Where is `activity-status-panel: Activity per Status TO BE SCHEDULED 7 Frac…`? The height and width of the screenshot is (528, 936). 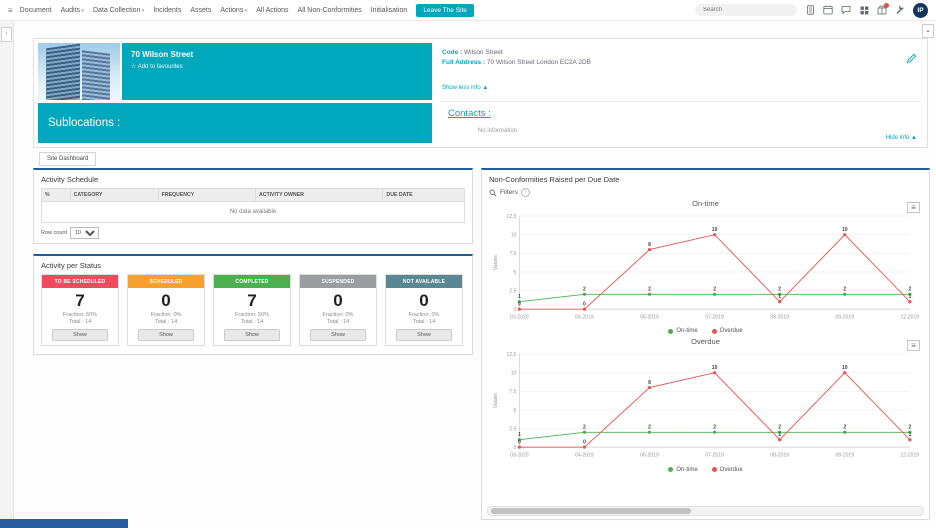 activity-status-panel: Activity per Status TO BE SCHEDULED 7 Frac… is located at coordinates (253, 304).